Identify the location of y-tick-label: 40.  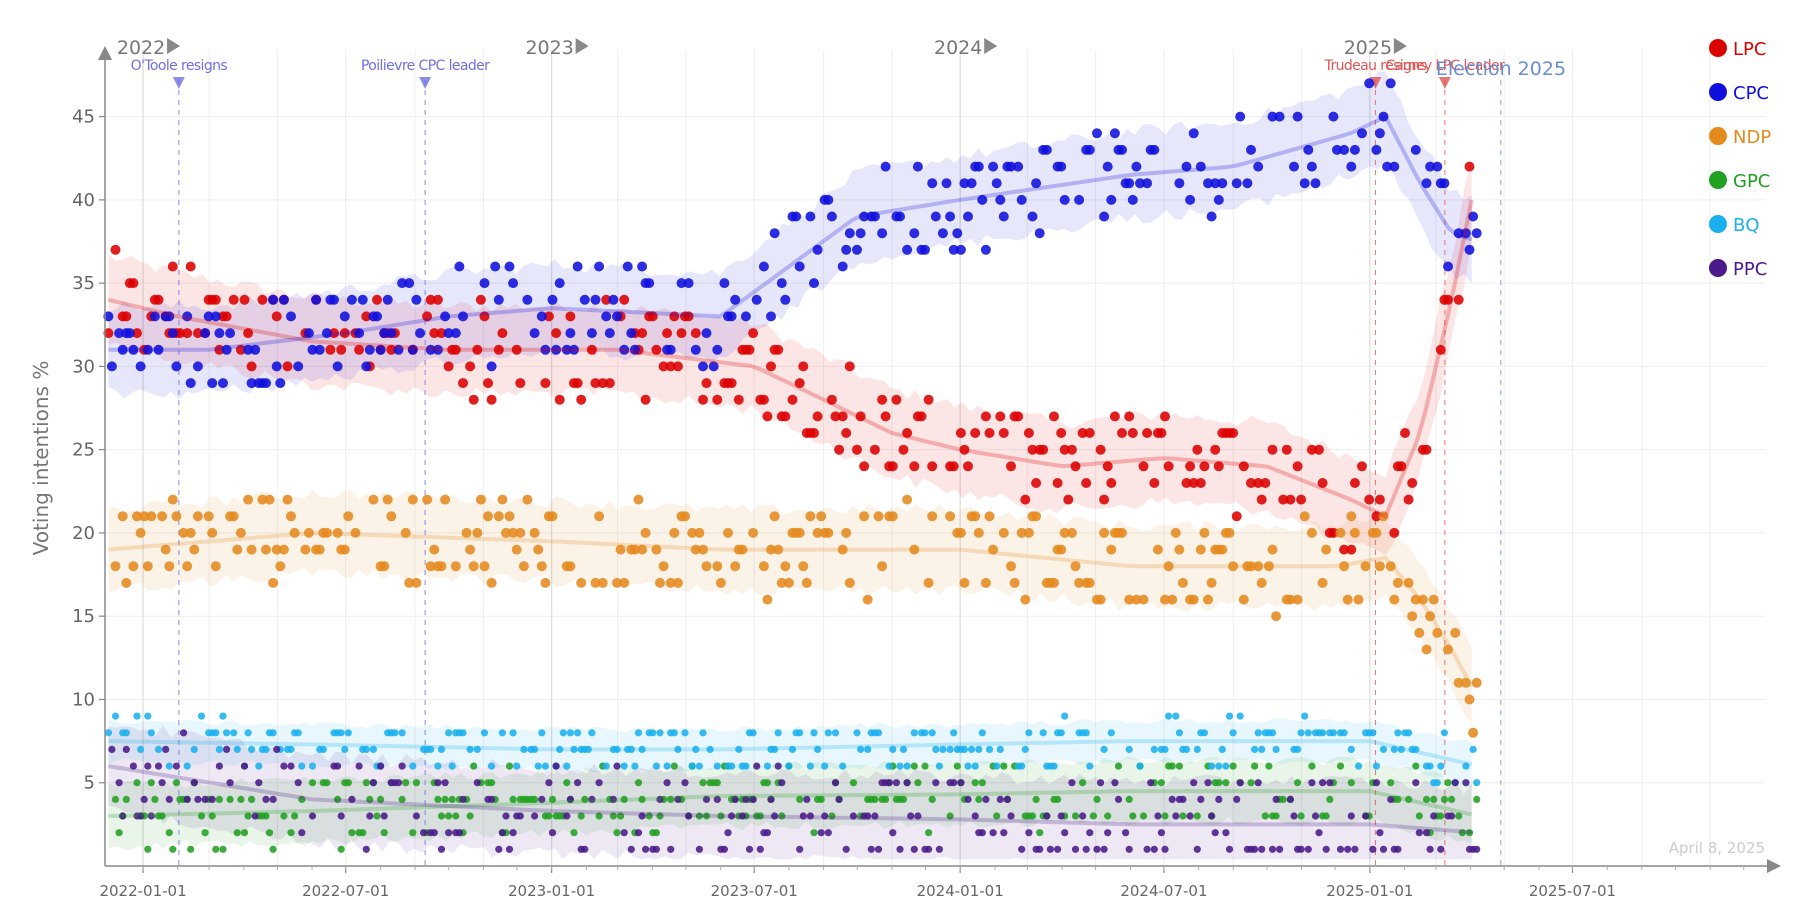
(83, 200).